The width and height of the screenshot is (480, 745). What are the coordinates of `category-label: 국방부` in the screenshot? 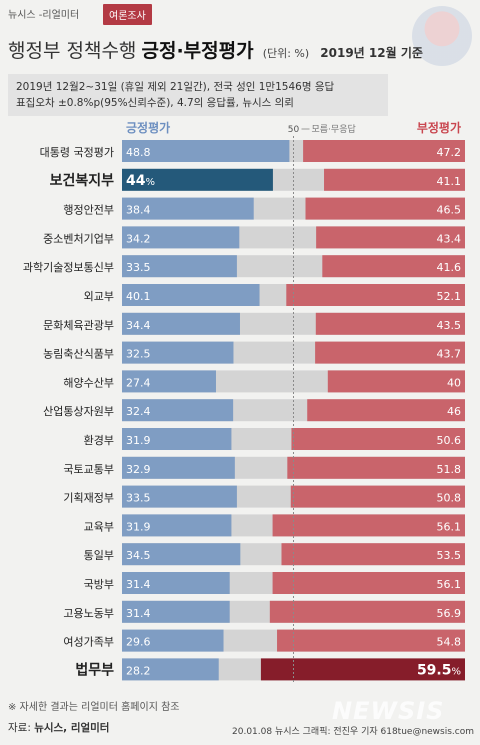 It's located at (99, 584).